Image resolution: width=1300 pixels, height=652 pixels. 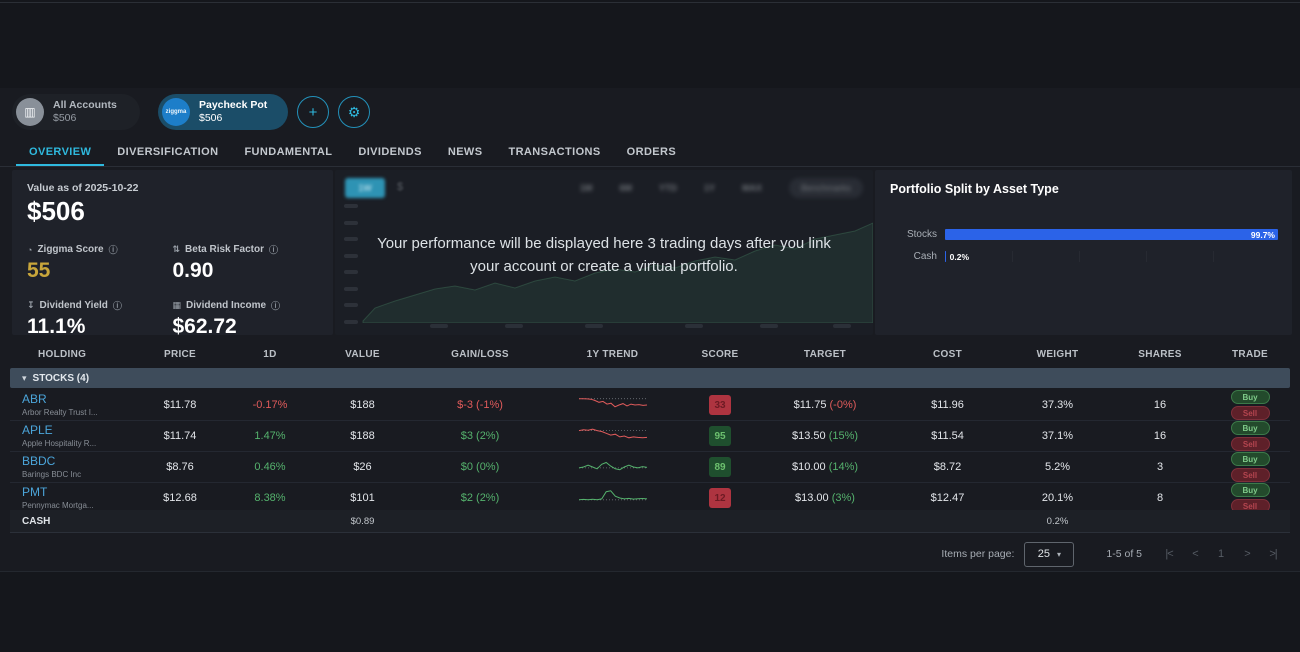 What do you see at coordinates (465, 152) in the screenshot?
I see `tab-news: NEWS` at bounding box center [465, 152].